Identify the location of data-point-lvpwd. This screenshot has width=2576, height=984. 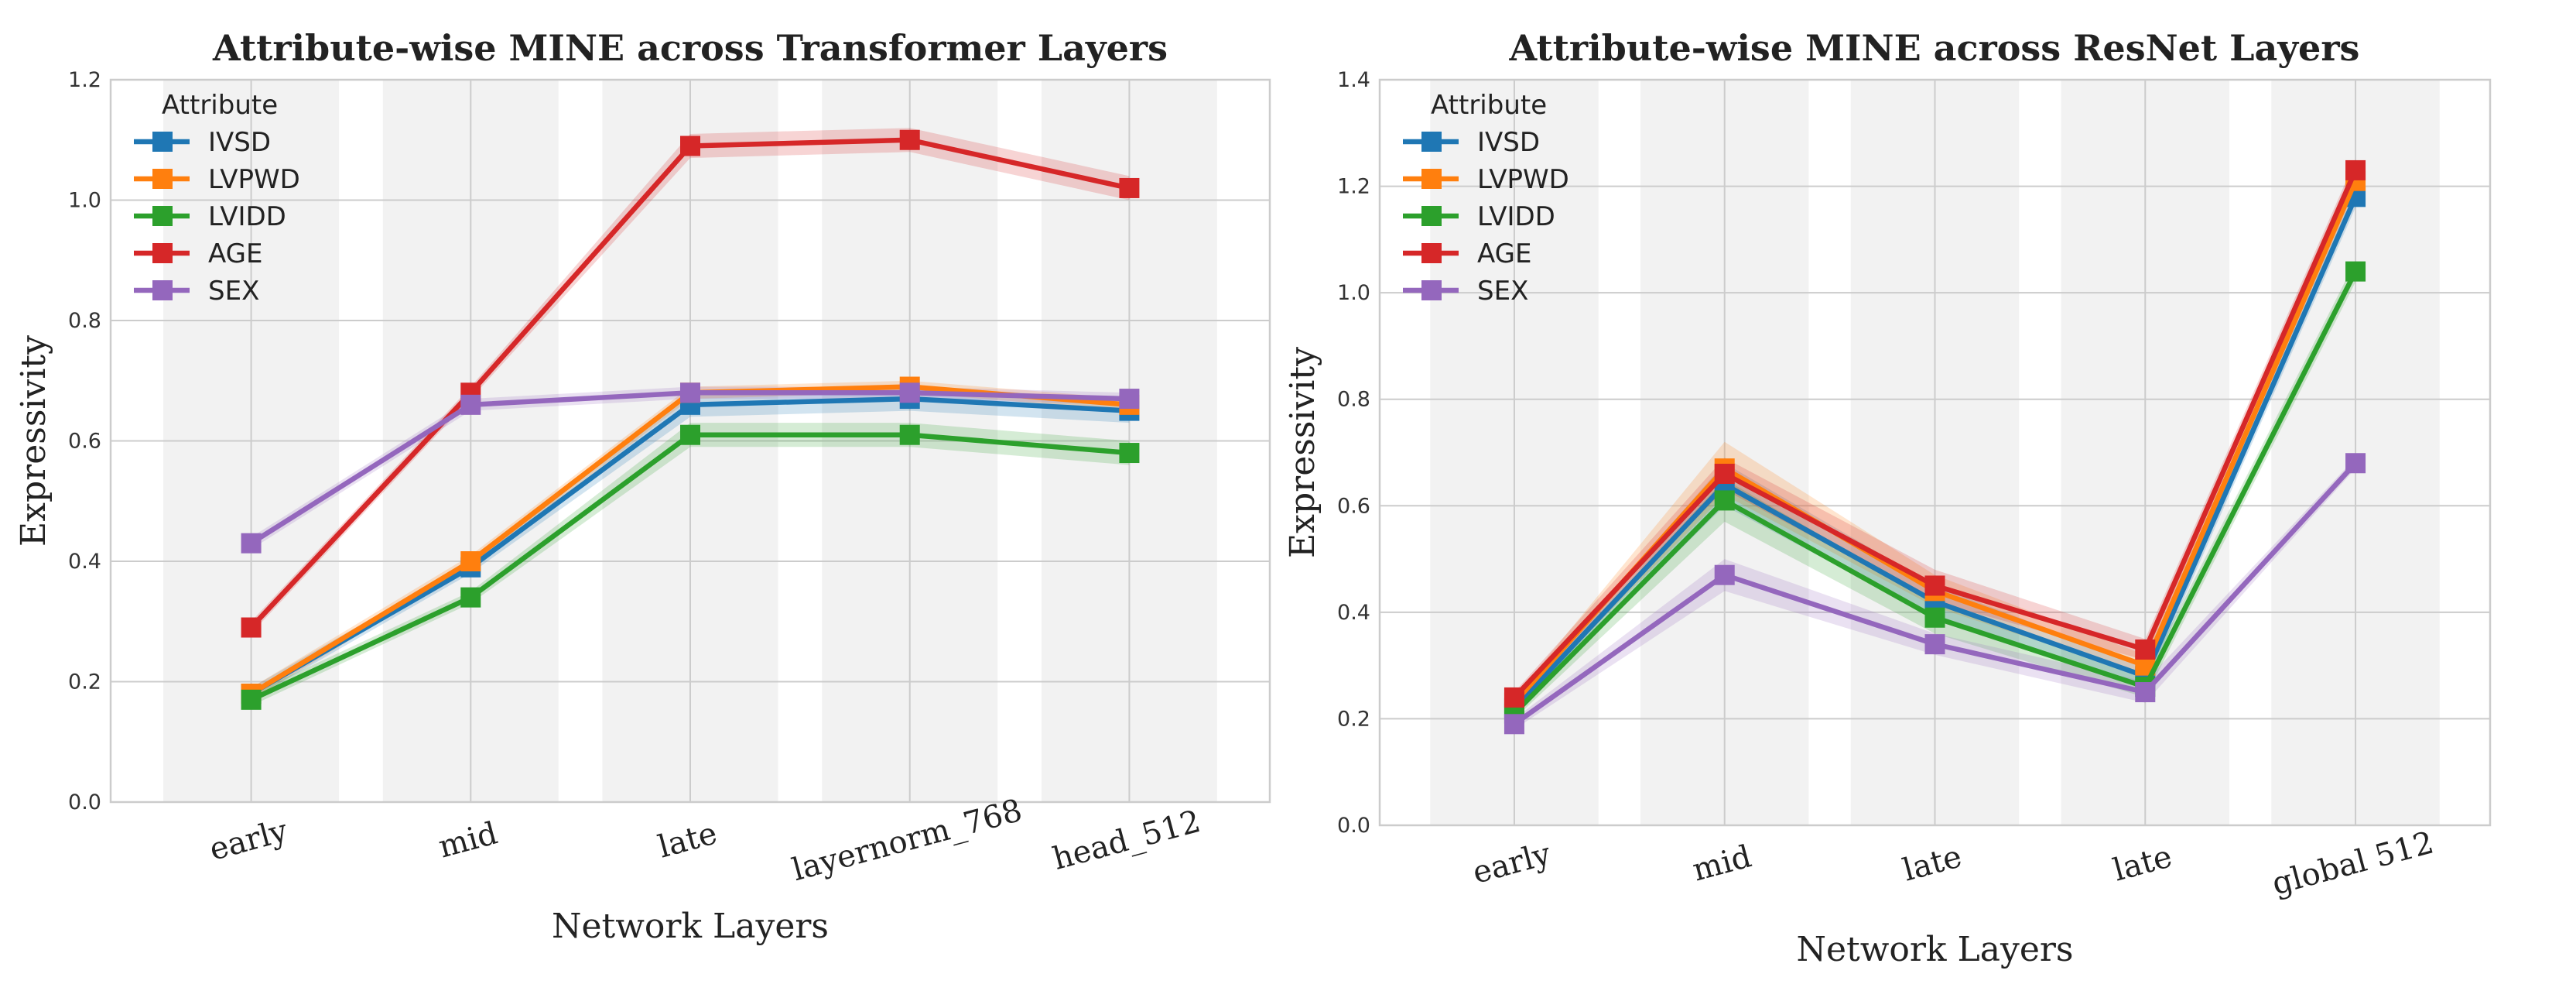
(471, 561).